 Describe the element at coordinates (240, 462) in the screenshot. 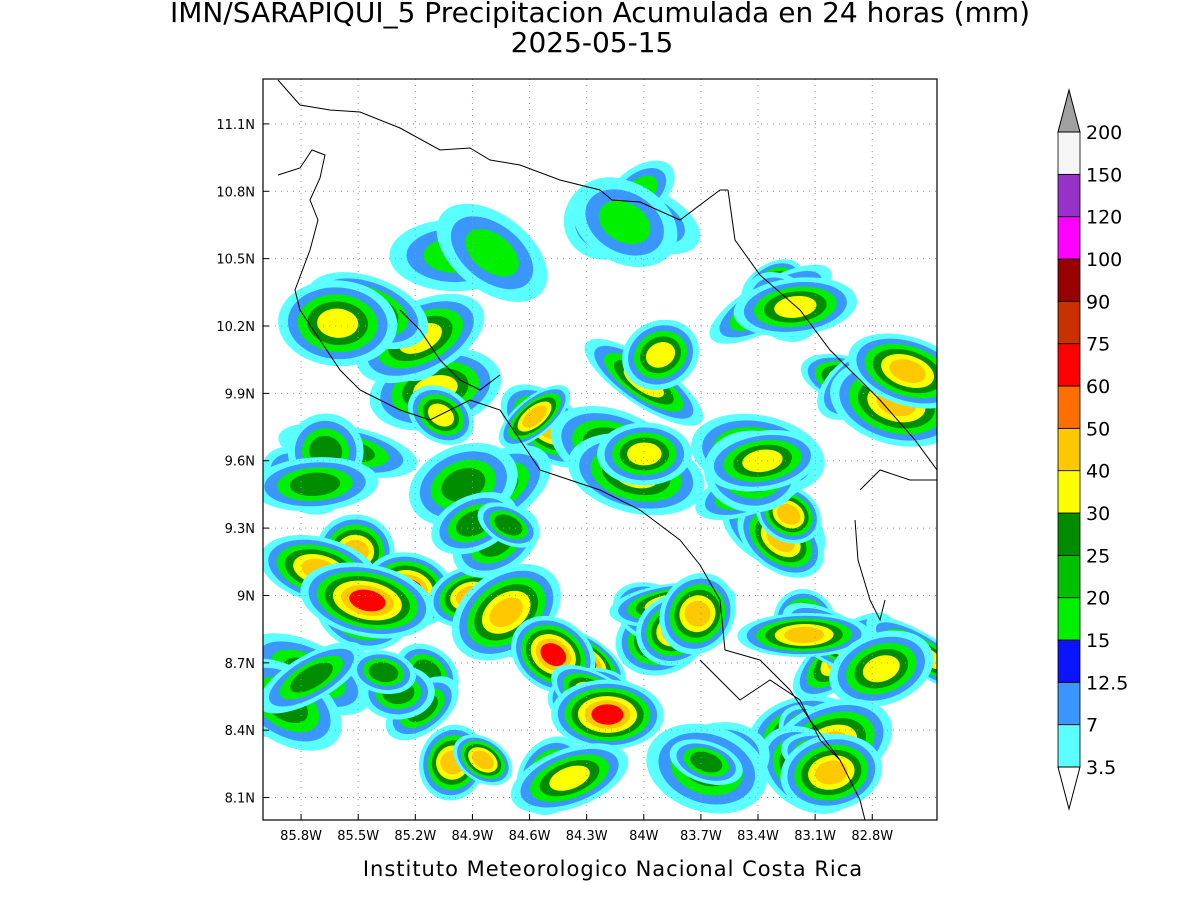

I see `y-tick-label: 9.6N` at that location.